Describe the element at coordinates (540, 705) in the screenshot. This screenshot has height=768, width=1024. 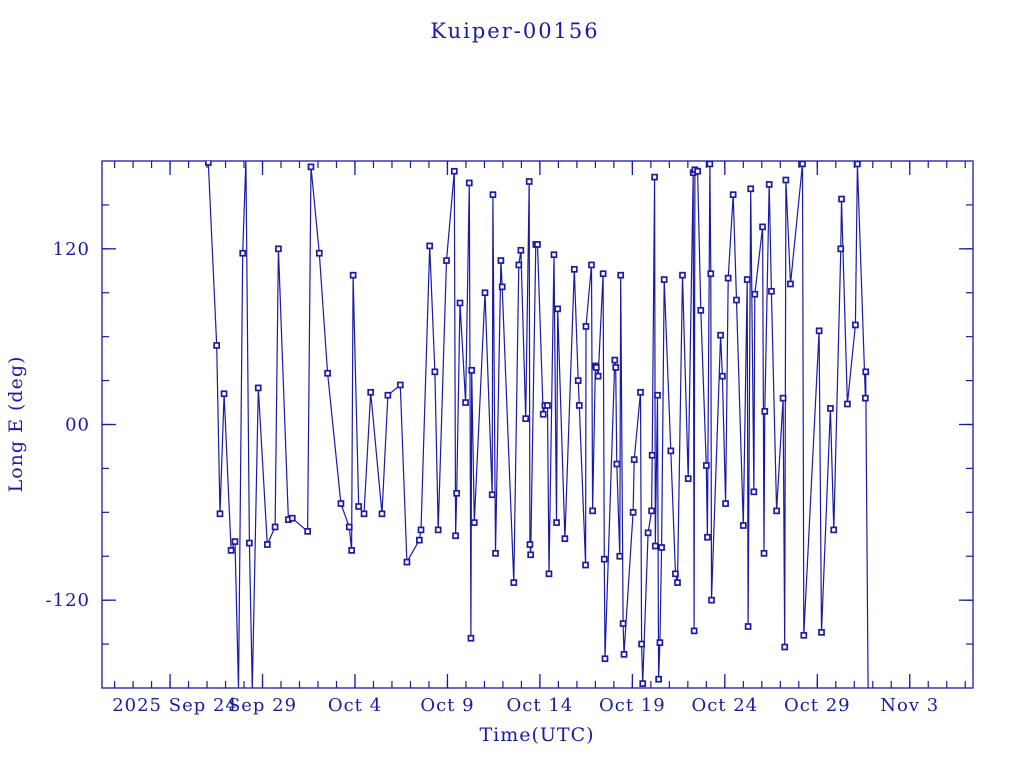
I see `x-tick-label: Oct 14` at that location.